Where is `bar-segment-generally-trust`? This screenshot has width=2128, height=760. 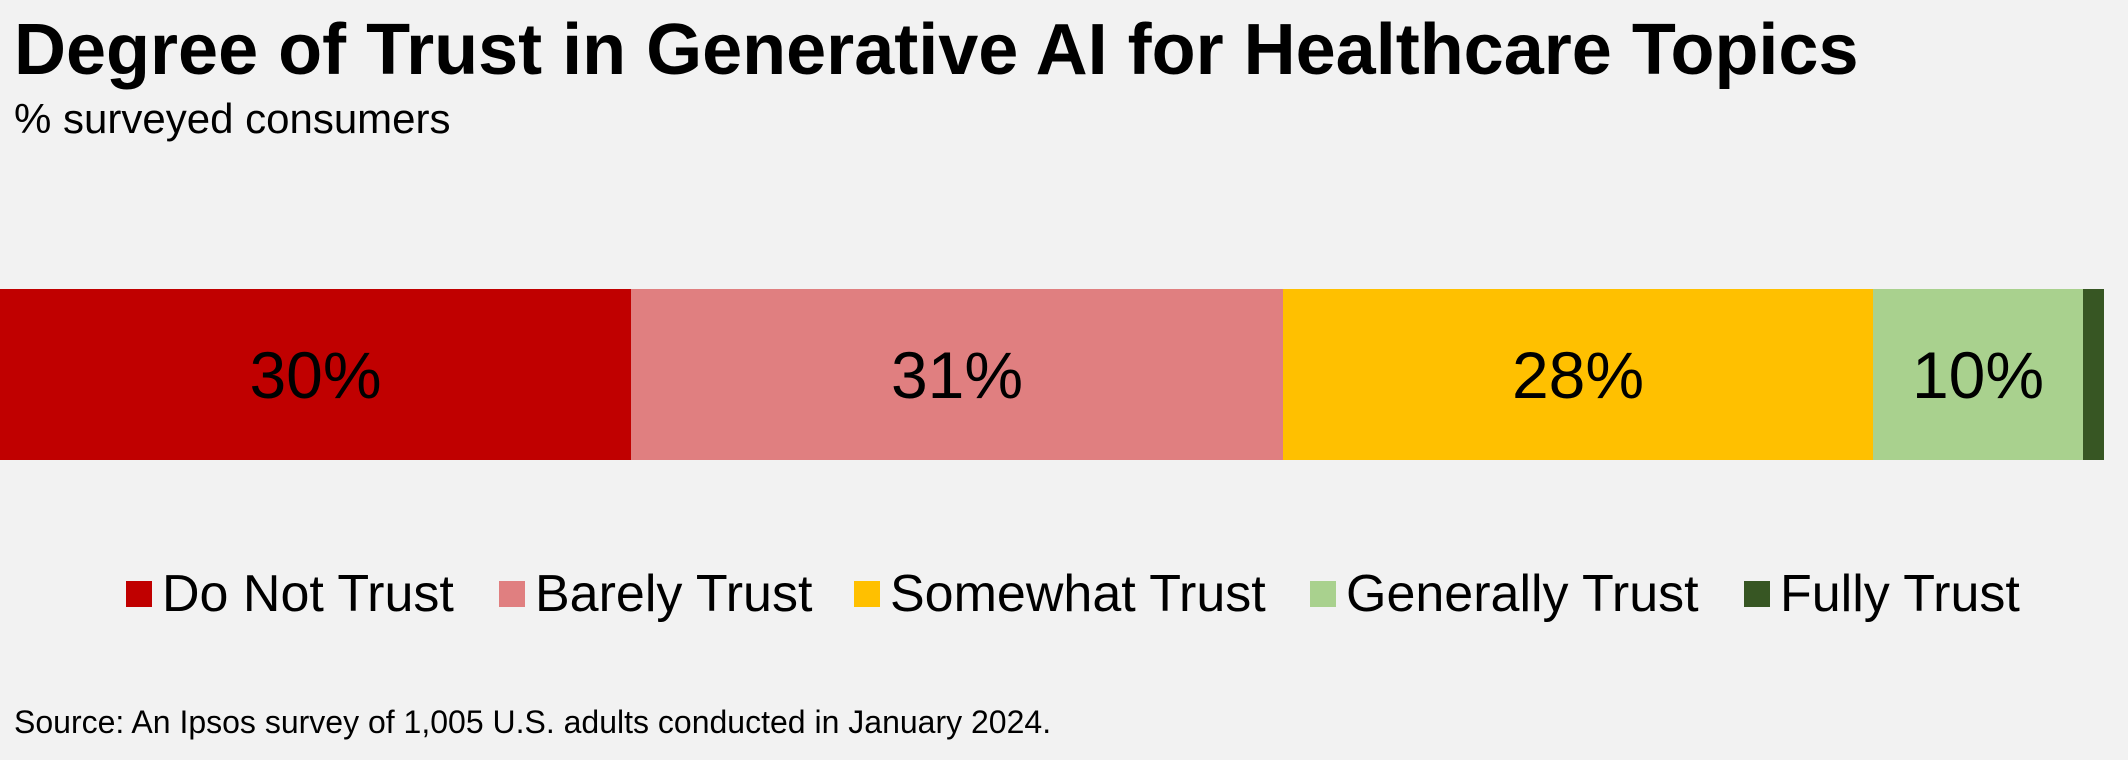
bar-segment-generally-trust is located at coordinates (1978, 374).